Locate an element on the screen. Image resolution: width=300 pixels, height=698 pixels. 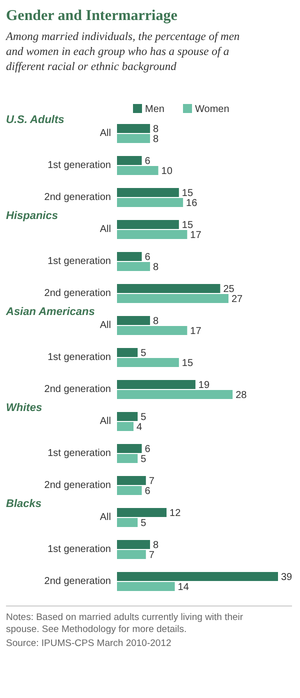
source-note: Source: IPUMS-CPS March 2010-2012 is located at coordinates (89, 643).